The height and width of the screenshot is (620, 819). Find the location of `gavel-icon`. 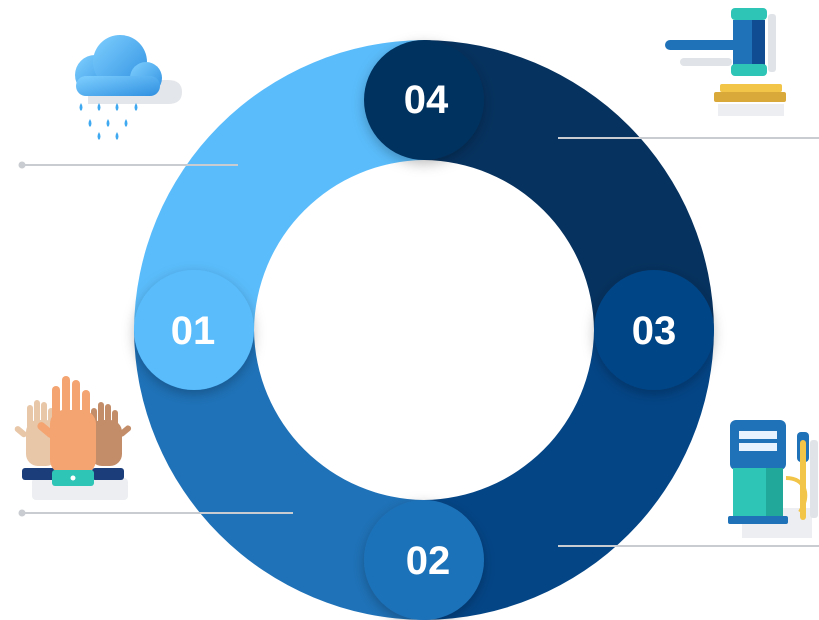

gavel-icon is located at coordinates (725, 62).